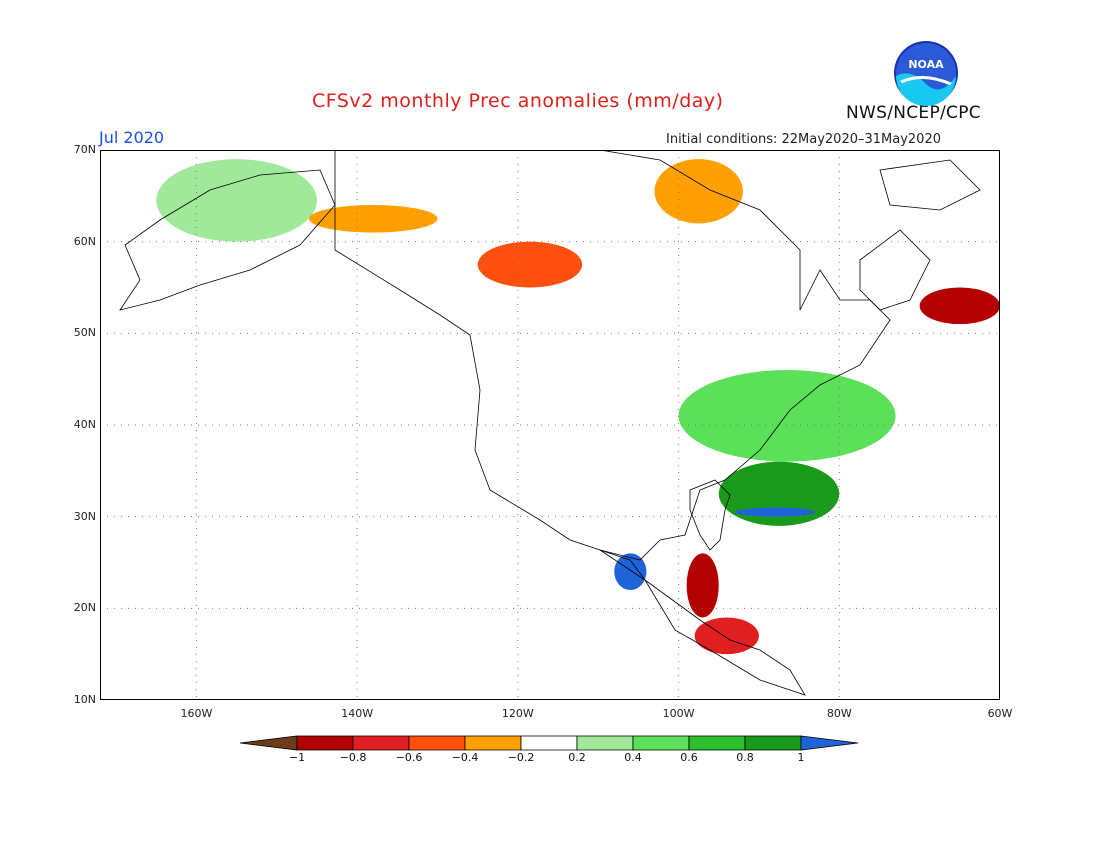  Describe the element at coordinates (84, 699) in the screenshot. I see `lat-label-10N: 10N` at that location.